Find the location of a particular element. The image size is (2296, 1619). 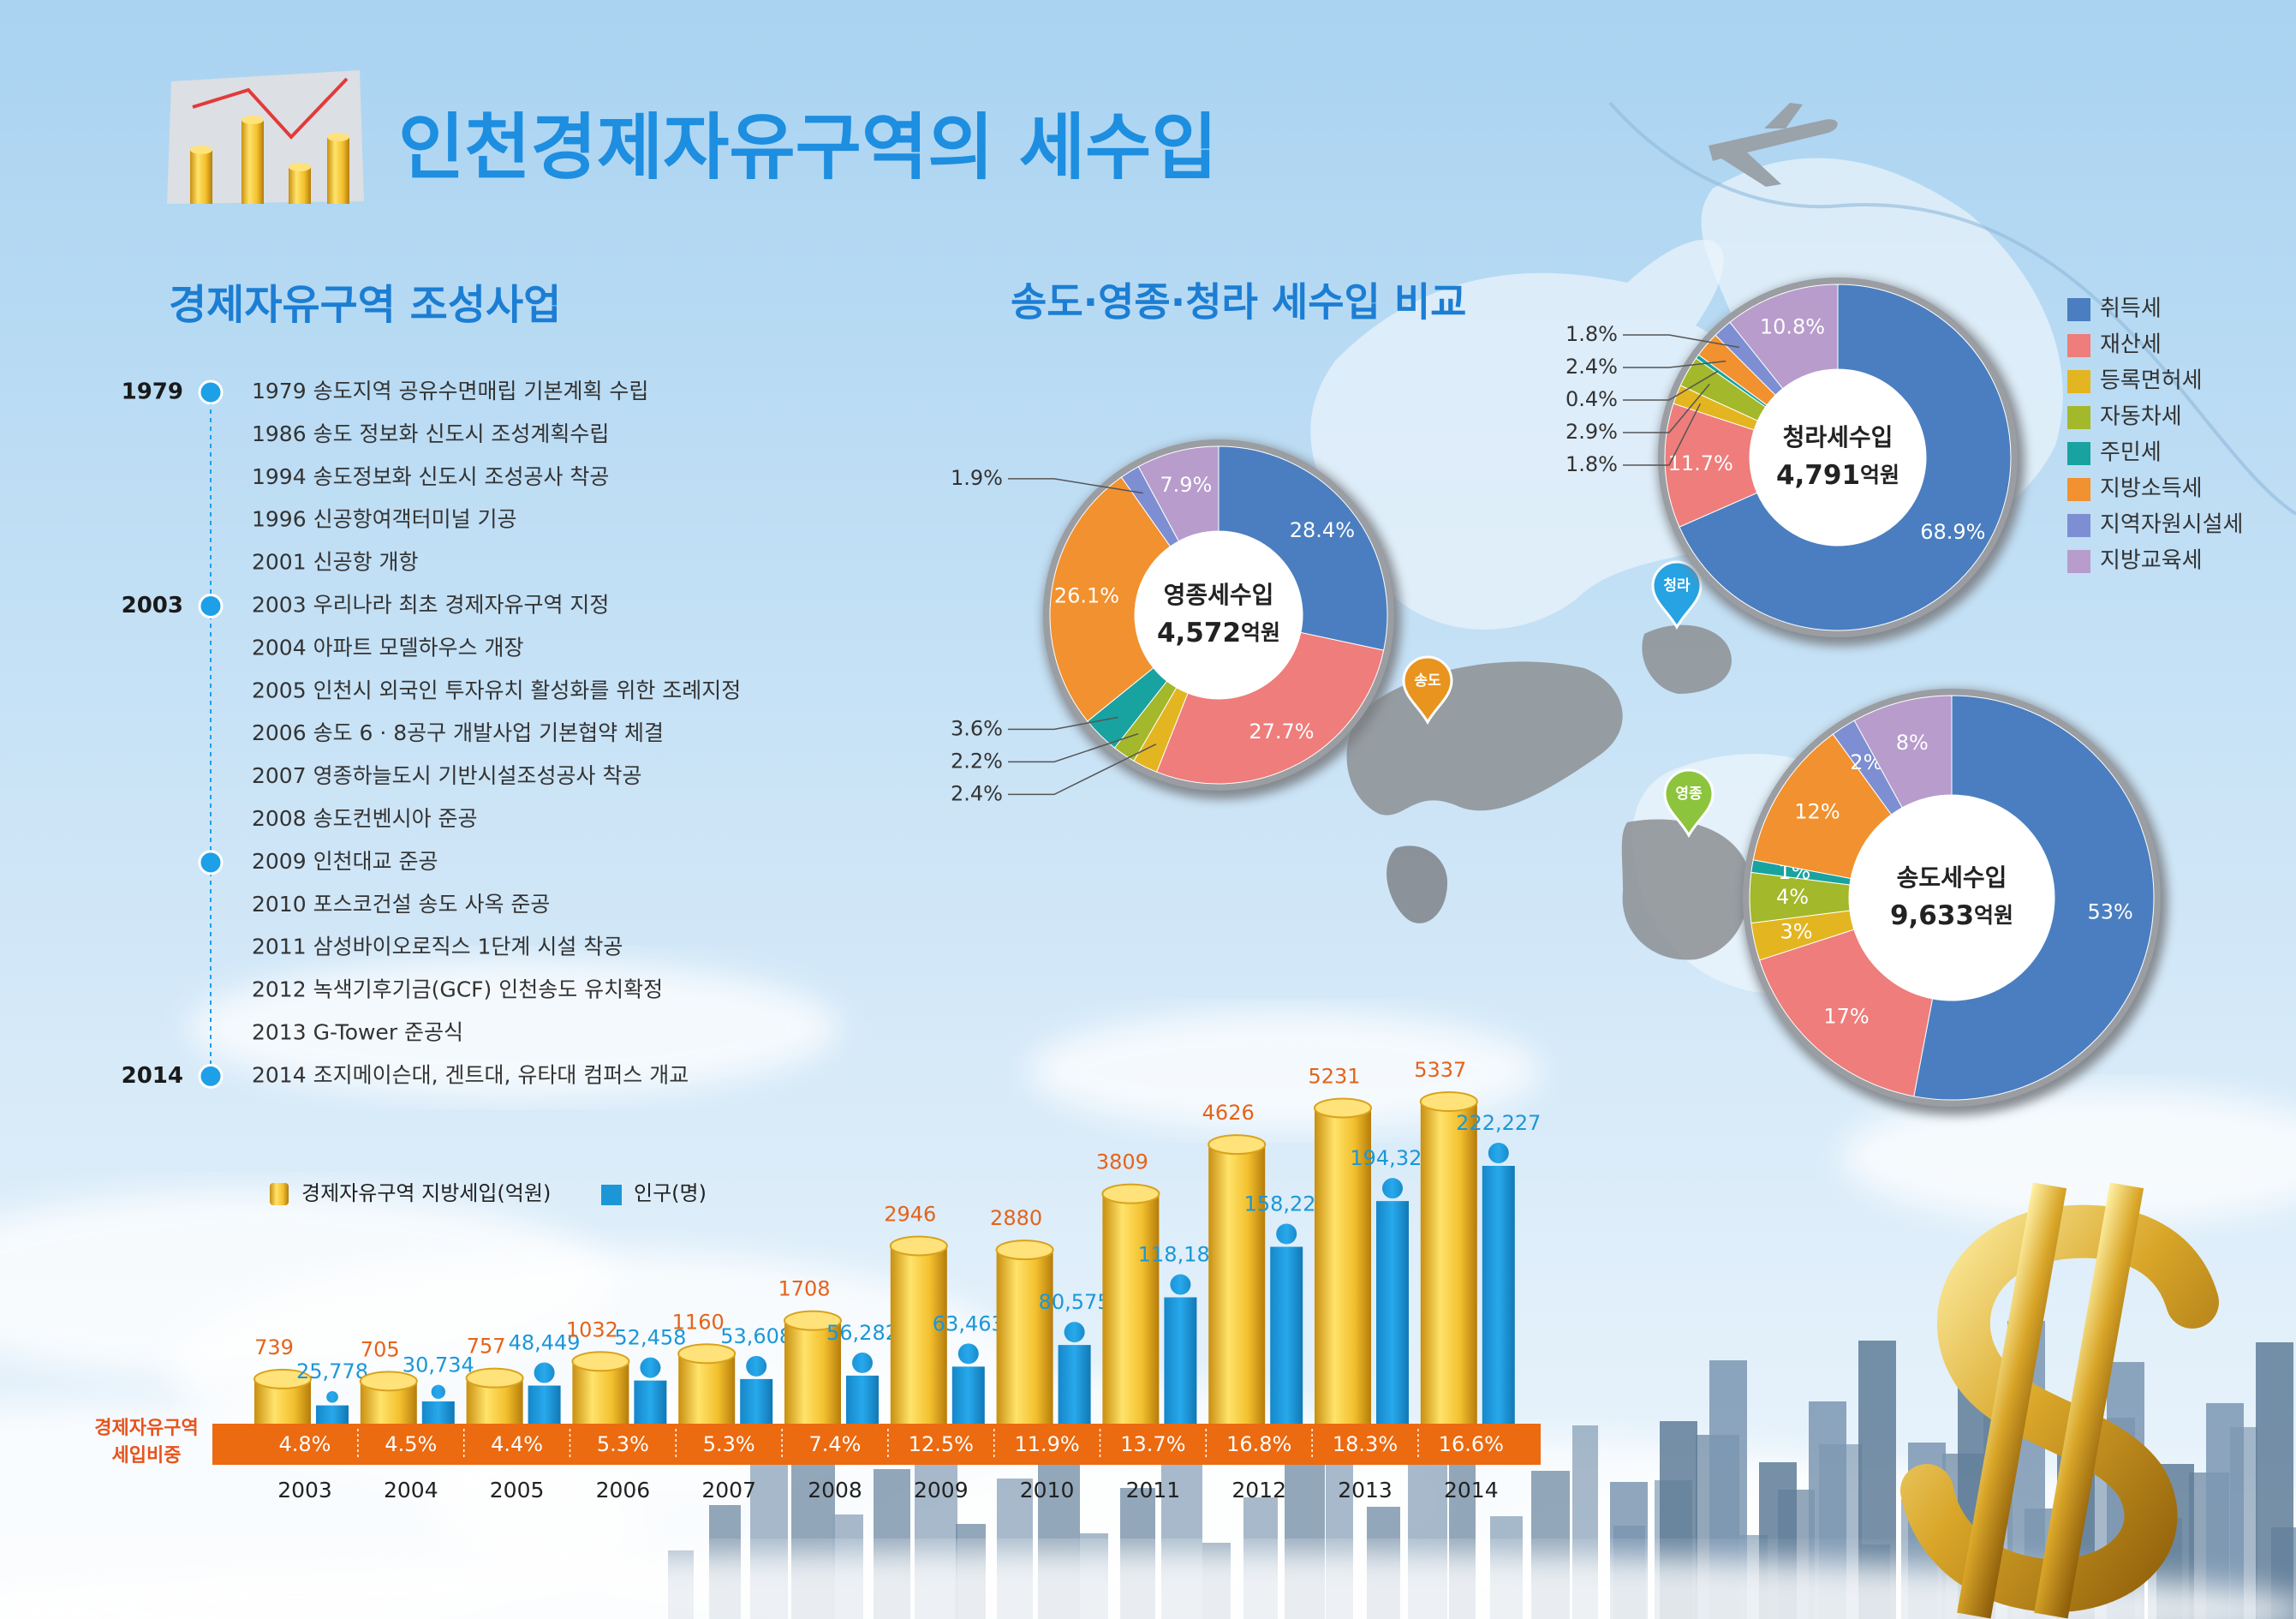

coin-value-label: 757 is located at coordinates (486, 1347).